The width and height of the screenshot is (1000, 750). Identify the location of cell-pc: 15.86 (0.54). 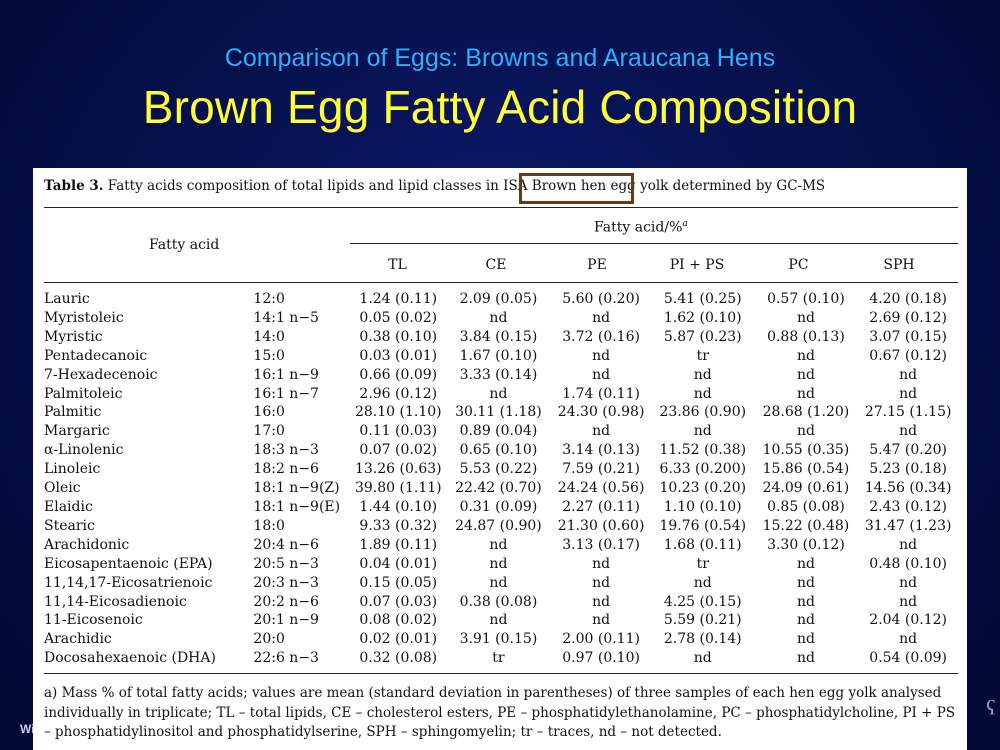
(806, 469).